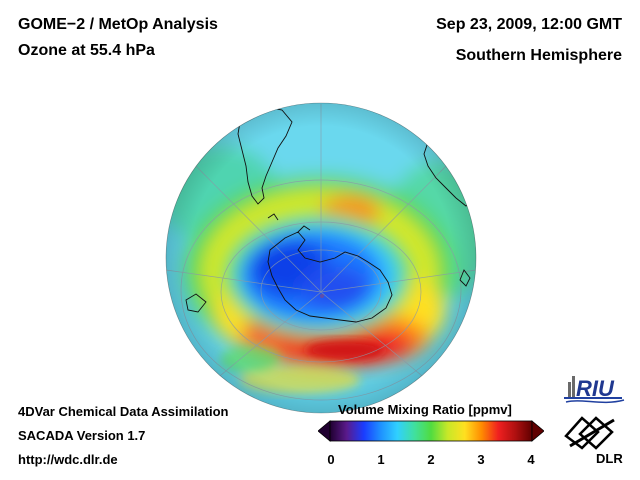 This screenshot has width=640, height=480. What do you see at coordinates (529, 24) in the screenshot?
I see `date-label: Sep 23, 2009, 12:00 GMT` at bounding box center [529, 24].